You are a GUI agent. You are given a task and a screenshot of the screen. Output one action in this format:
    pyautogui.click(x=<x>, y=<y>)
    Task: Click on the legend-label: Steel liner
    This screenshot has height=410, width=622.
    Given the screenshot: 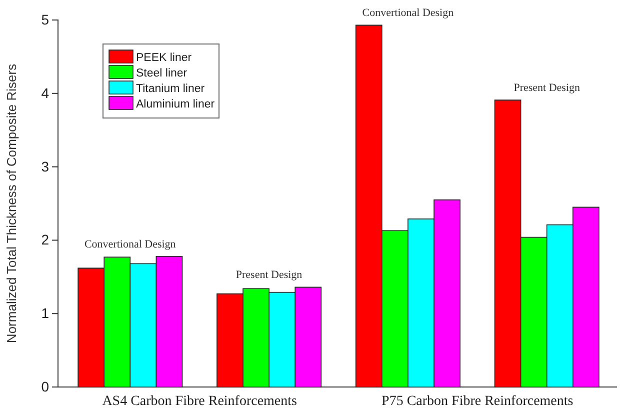 What is the action you would take?
    pyautogui.click(x=162, y=74)
    